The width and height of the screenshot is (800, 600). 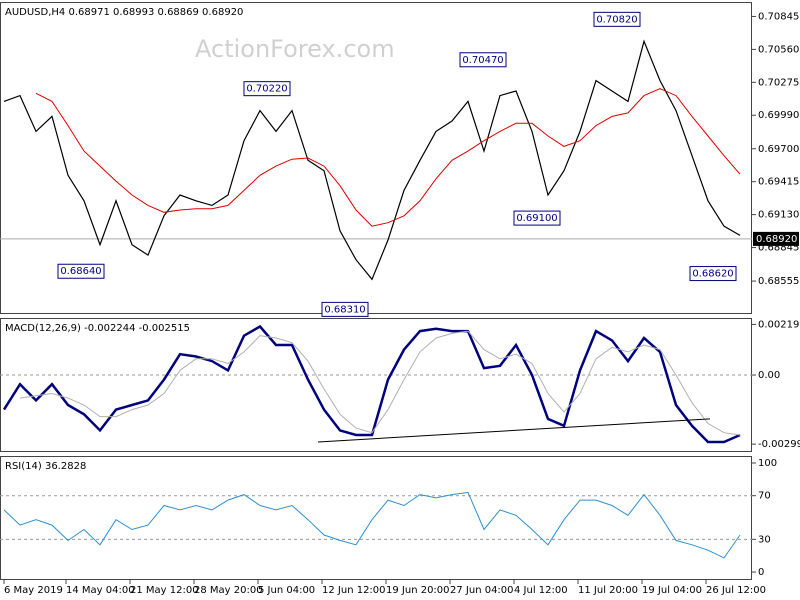 I want to click on x-tick-label: 19 Jul 04:00, so click(x=672, y=590).